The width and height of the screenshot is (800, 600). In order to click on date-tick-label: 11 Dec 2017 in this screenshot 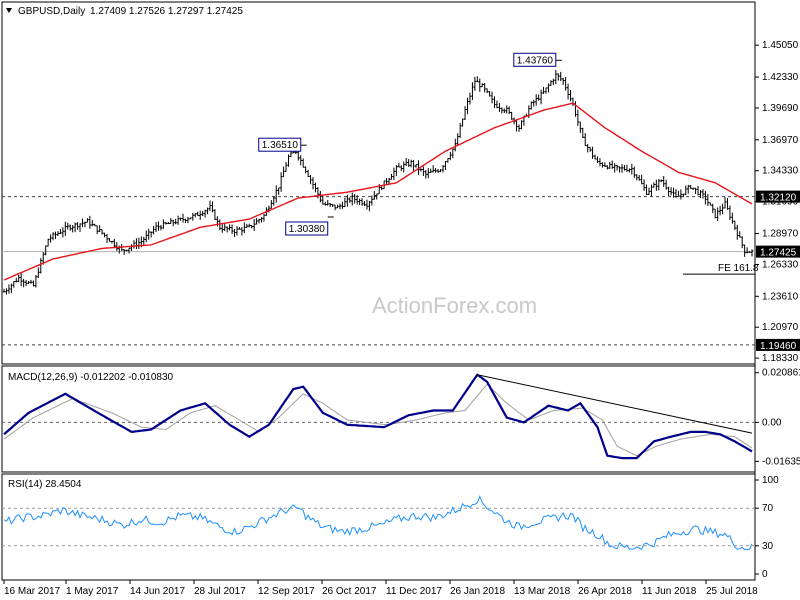, I will do `click(414, 591)`.